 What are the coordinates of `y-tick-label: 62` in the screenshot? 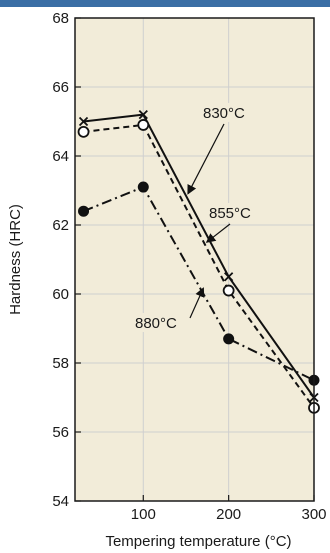 It's located at (60, 225).